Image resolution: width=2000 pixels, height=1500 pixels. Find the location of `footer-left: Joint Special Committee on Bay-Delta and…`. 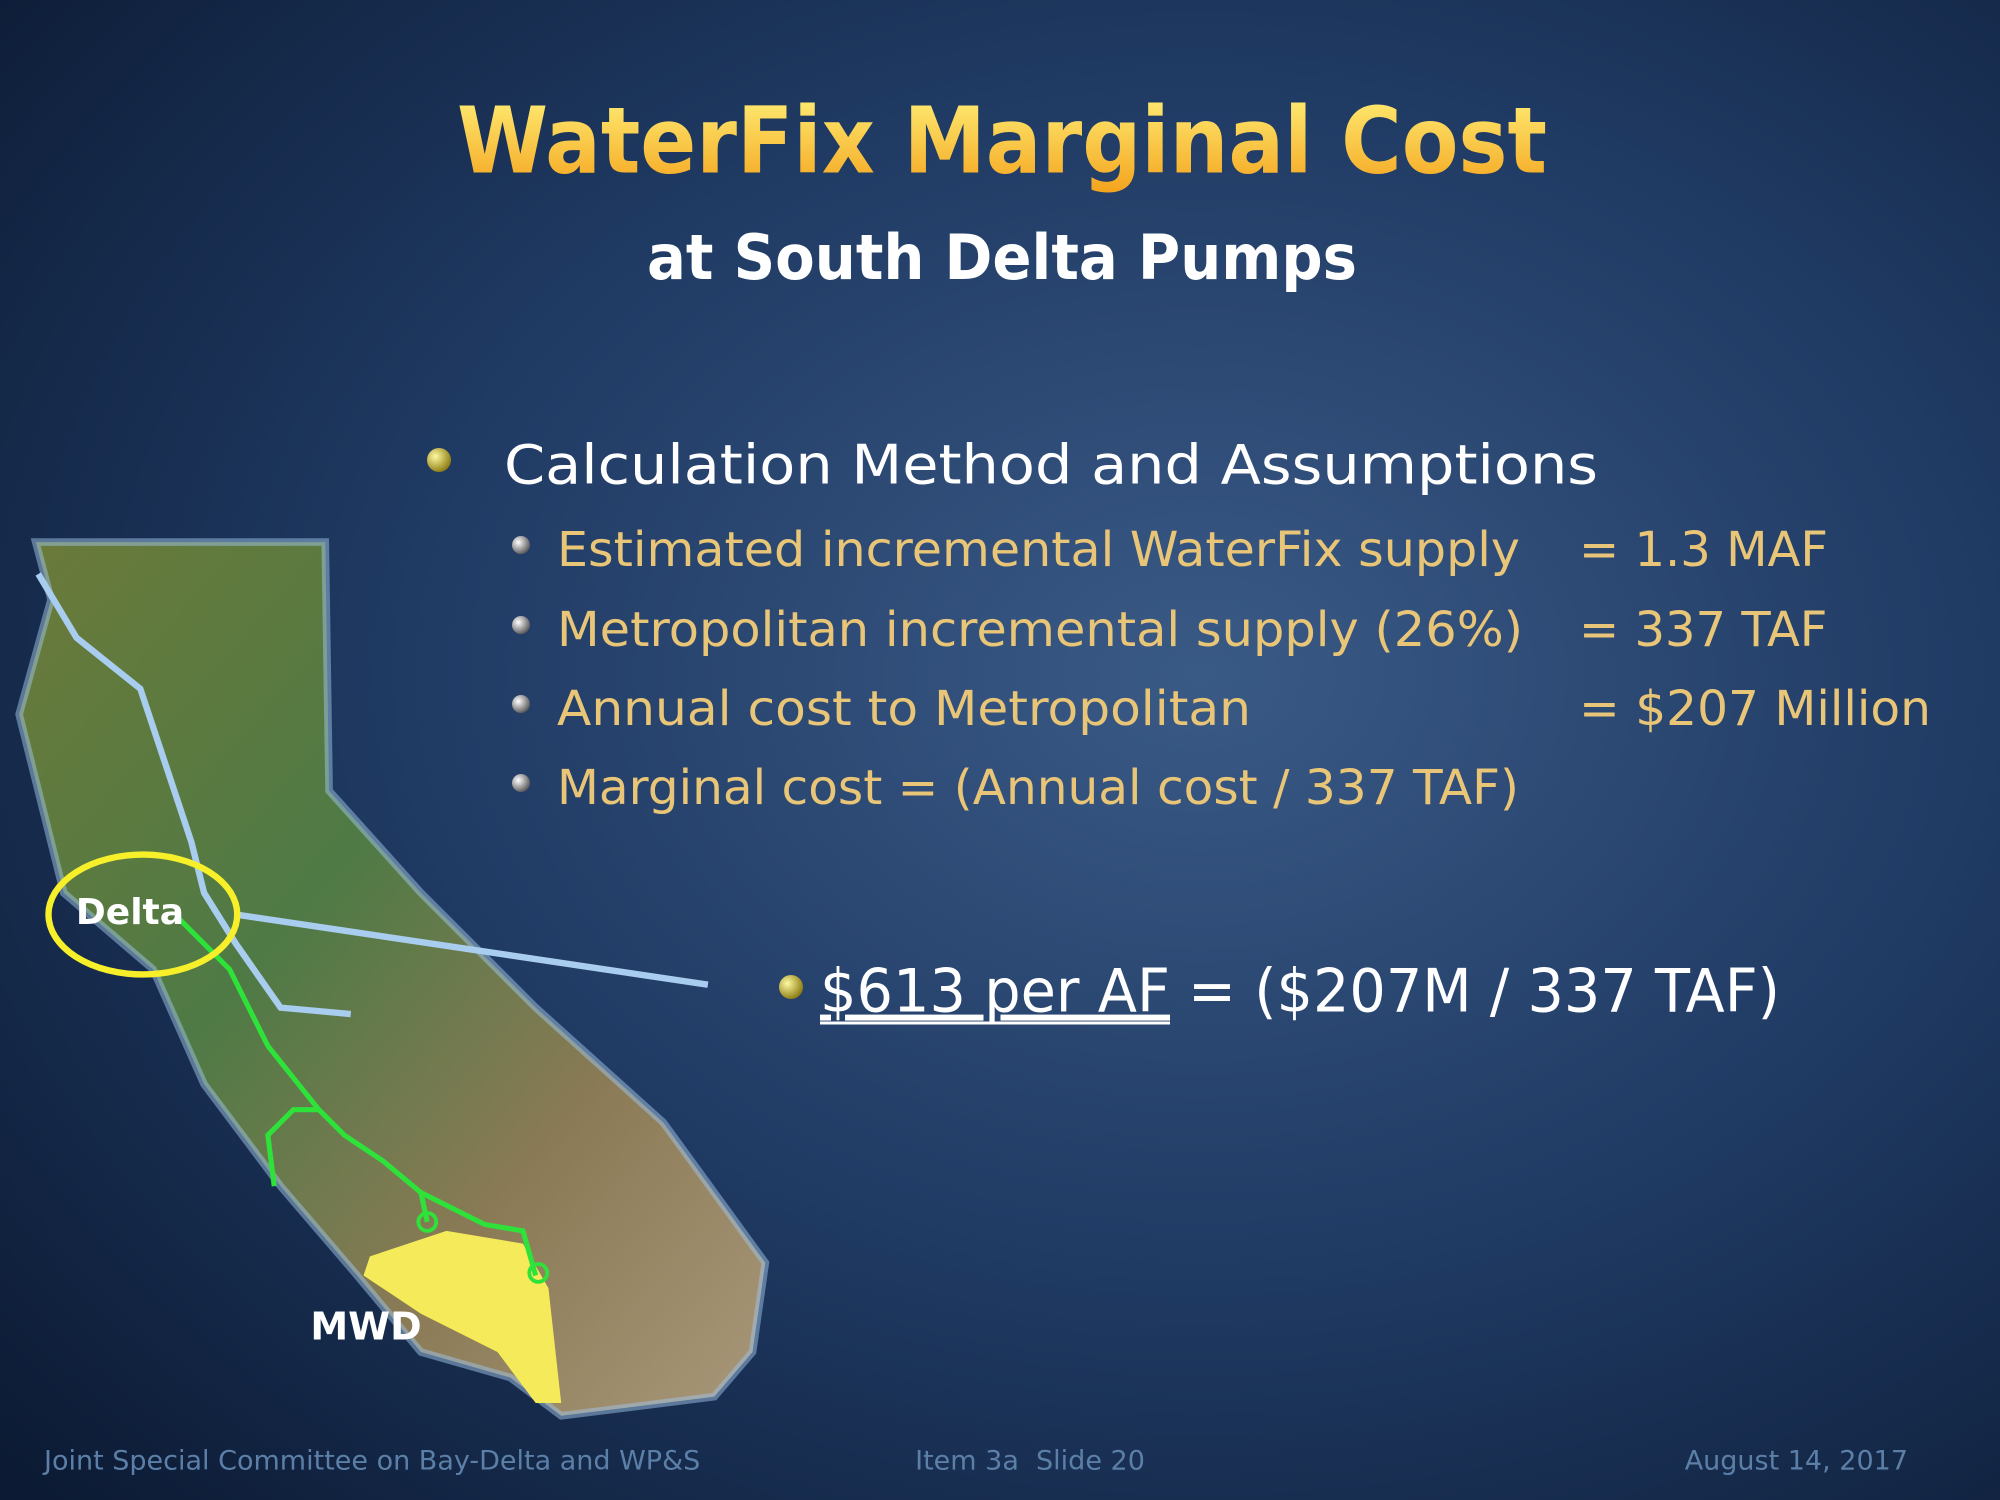

footer-left: Joint Special Committee on Bay-Delta and… is located at coordinates (371, 1461).